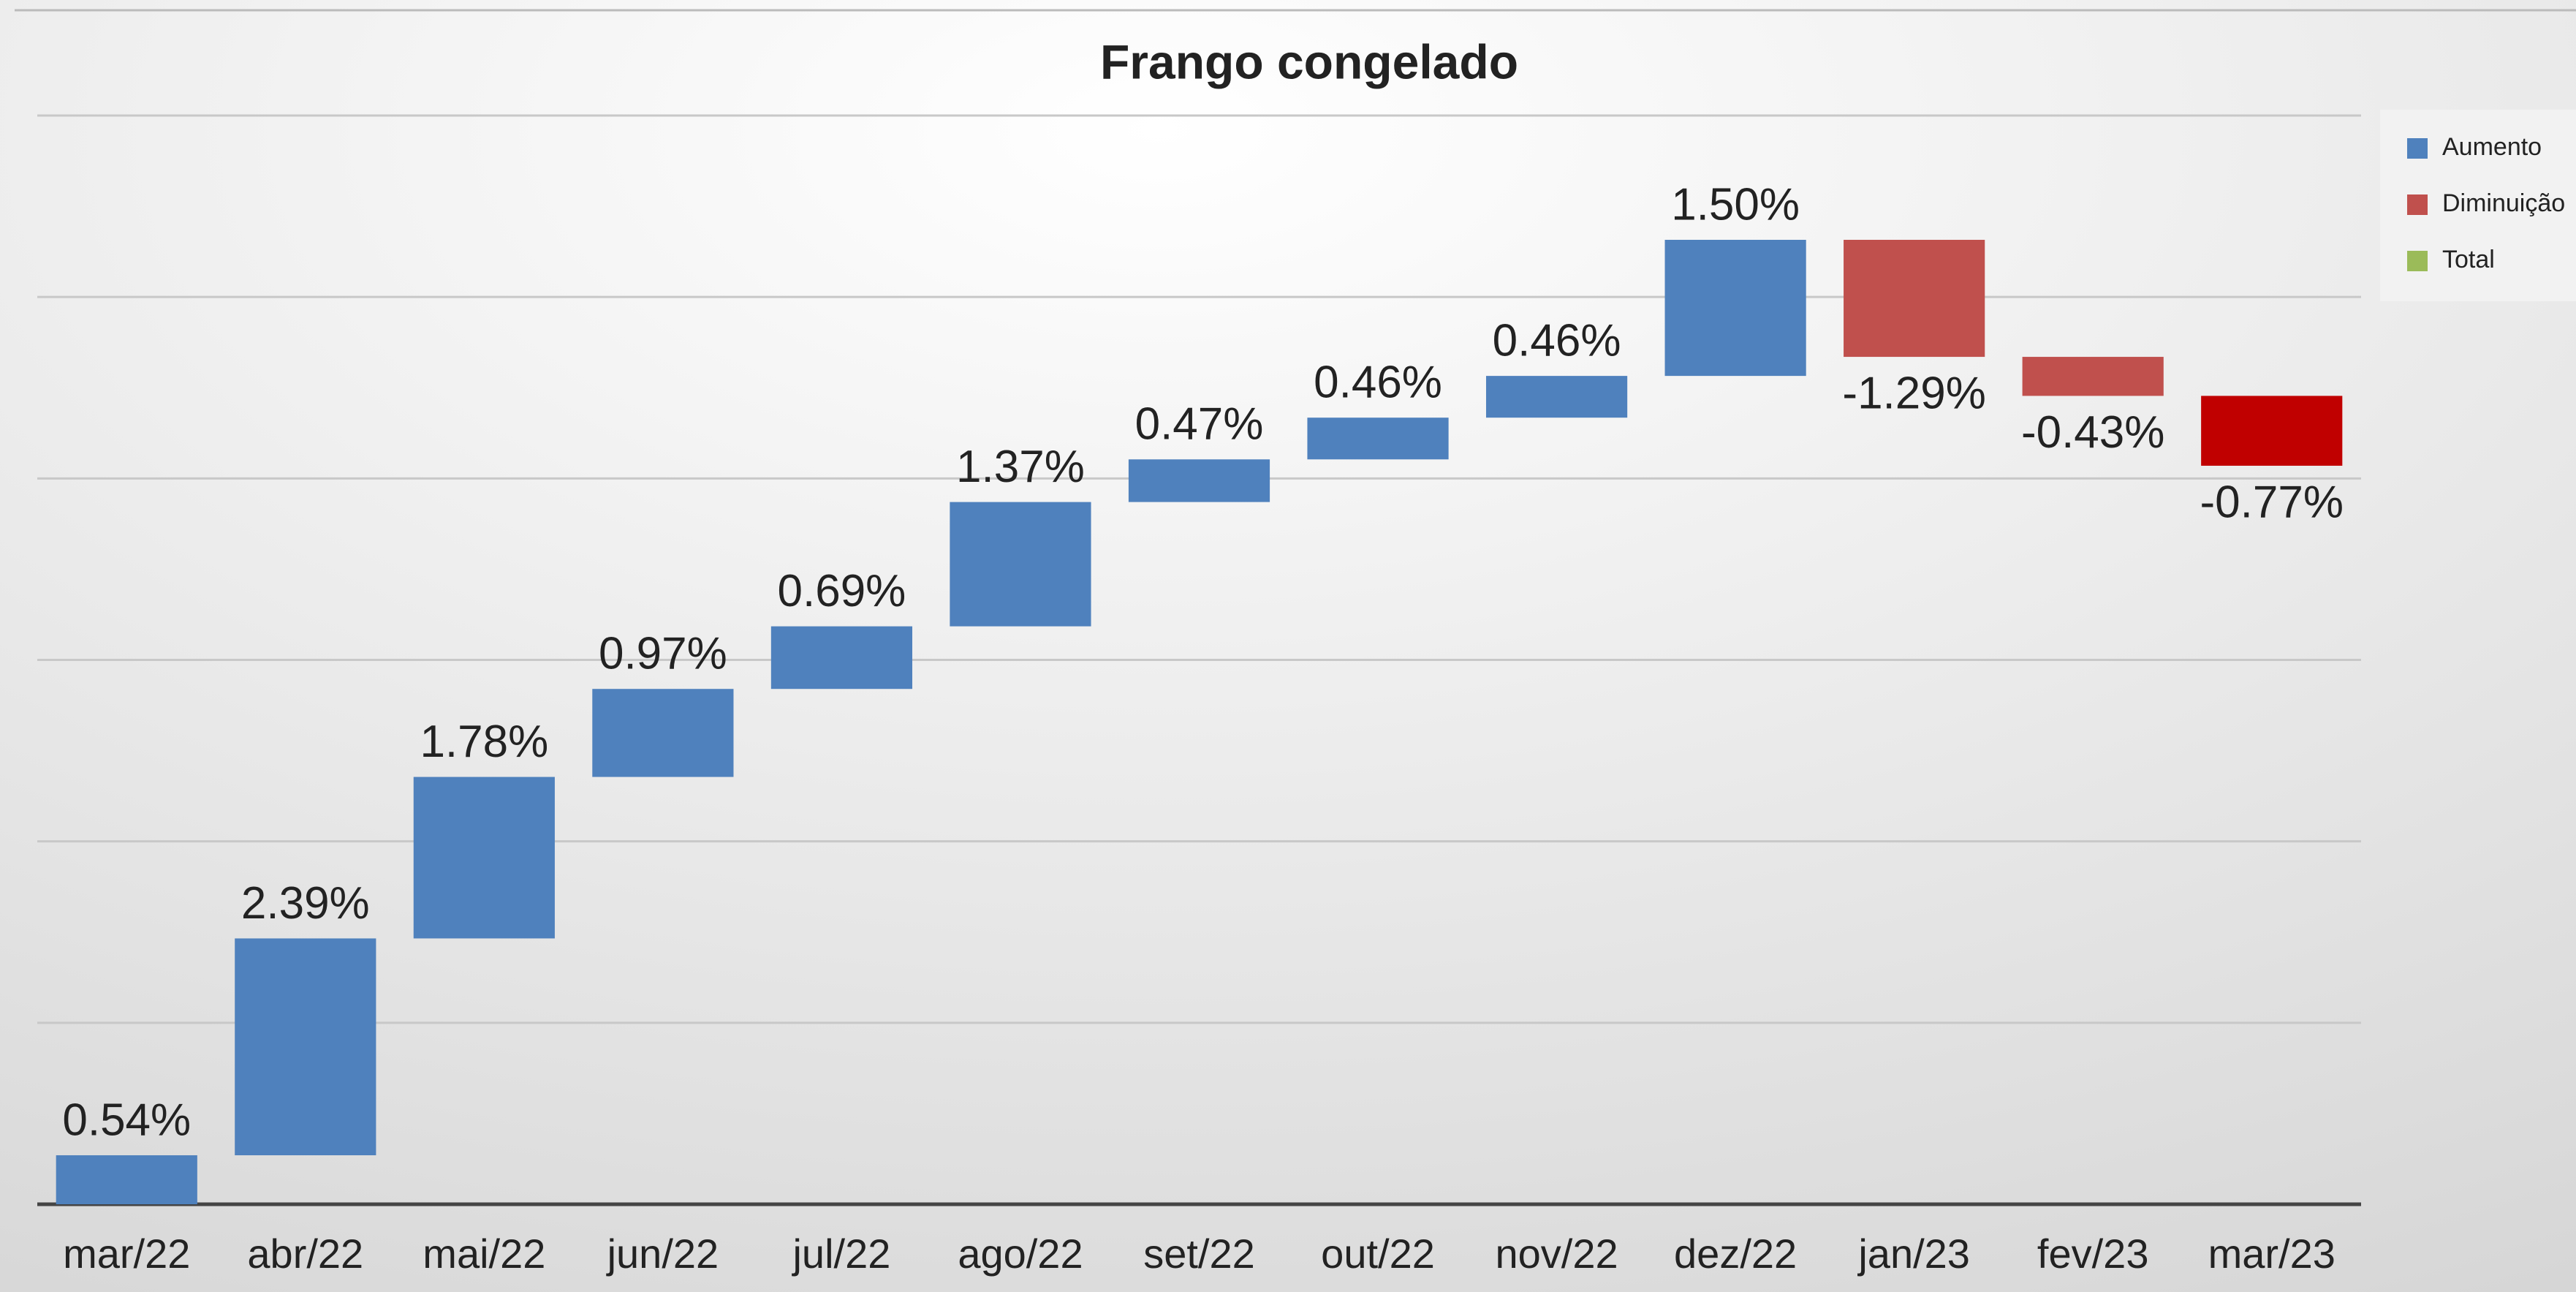  What do you see at coordinates (840, 1254) in the screenshot?
I see `x-tick-label: jul/22` at bounding box center [840, 1254].